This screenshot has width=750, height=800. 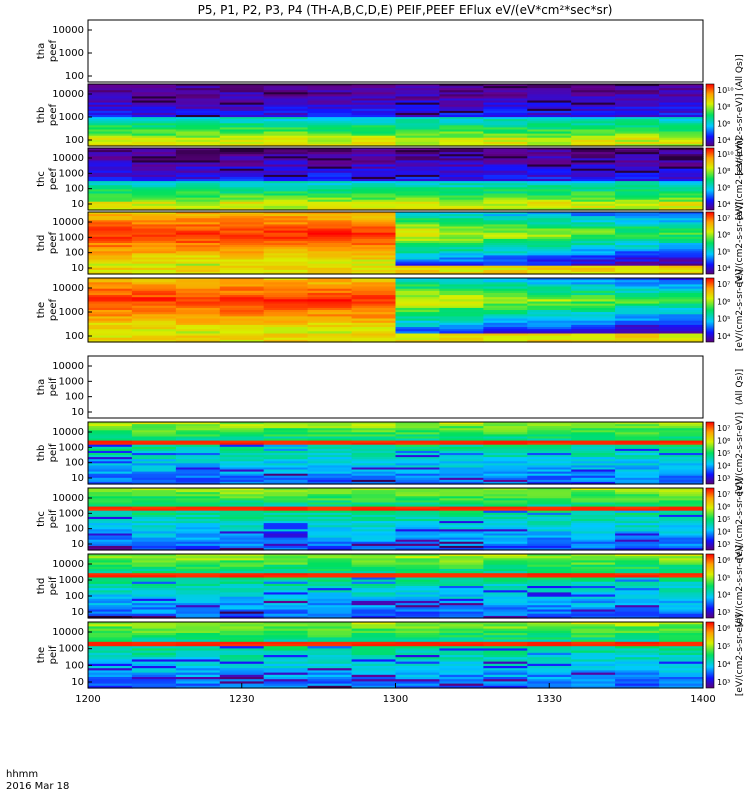 I want to click on y-tick-label: 1000, so click(x=71, y=117).